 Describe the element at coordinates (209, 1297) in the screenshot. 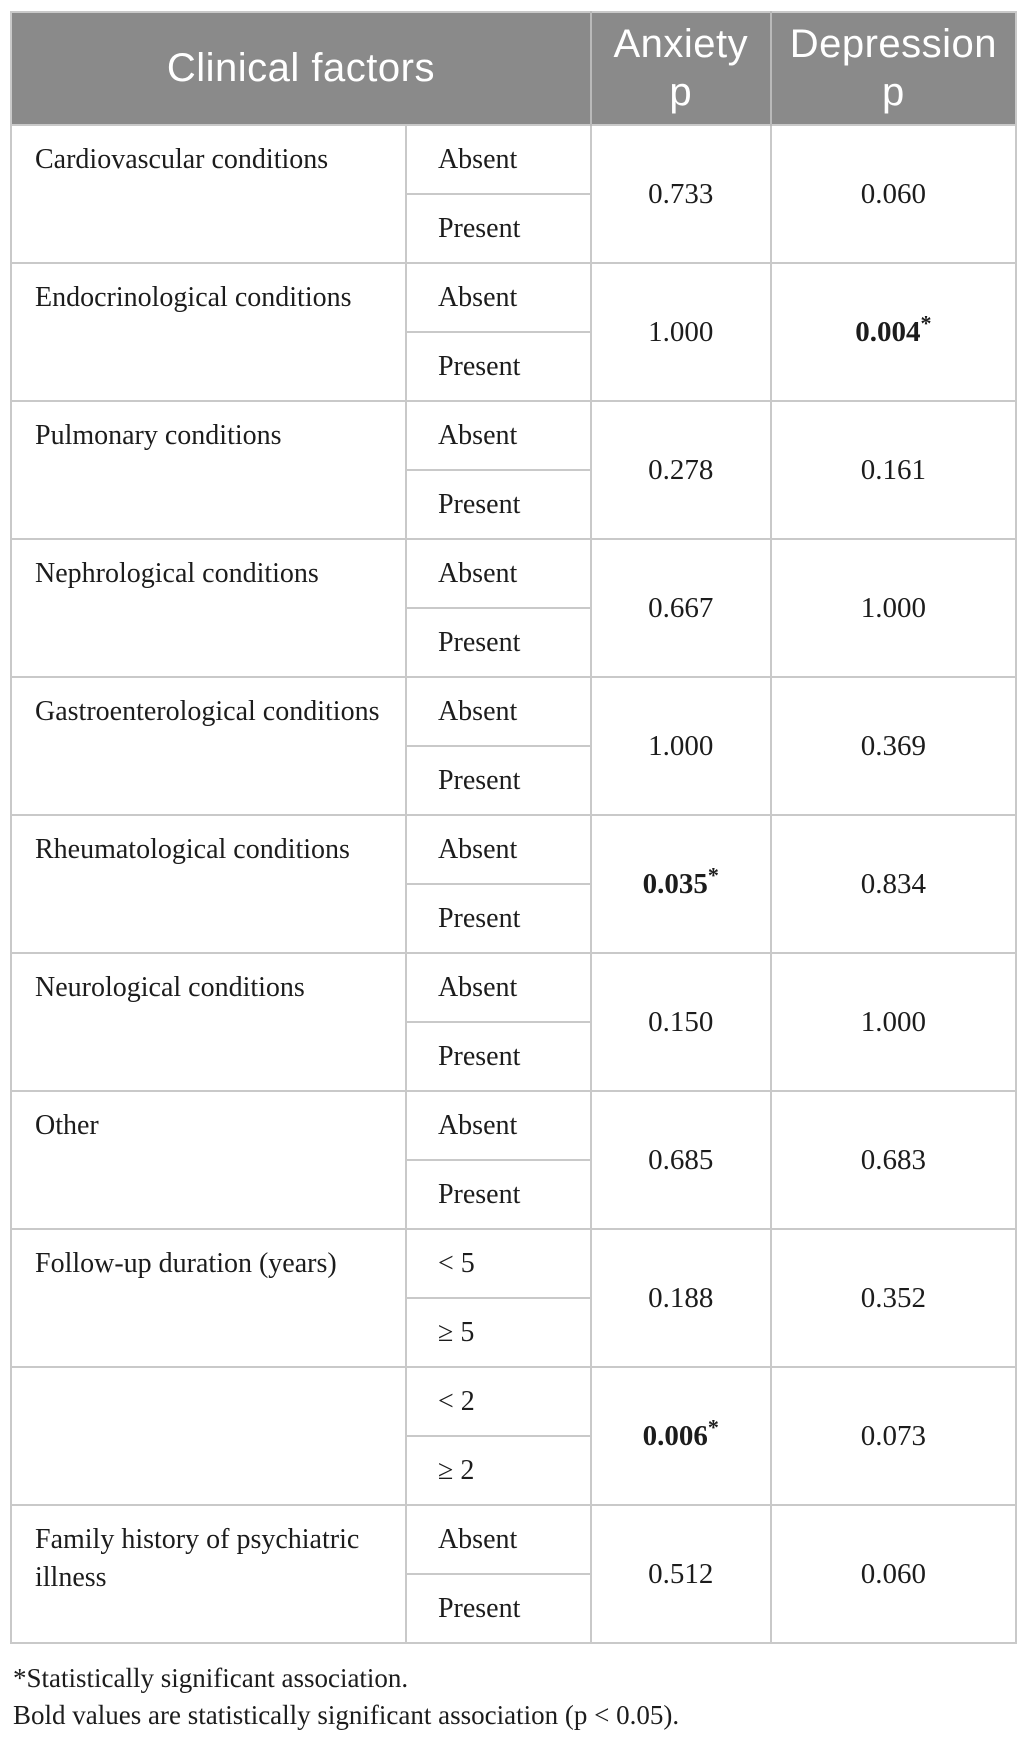

I see `factor-label-cell: Follow-up duration (years)` at that location.